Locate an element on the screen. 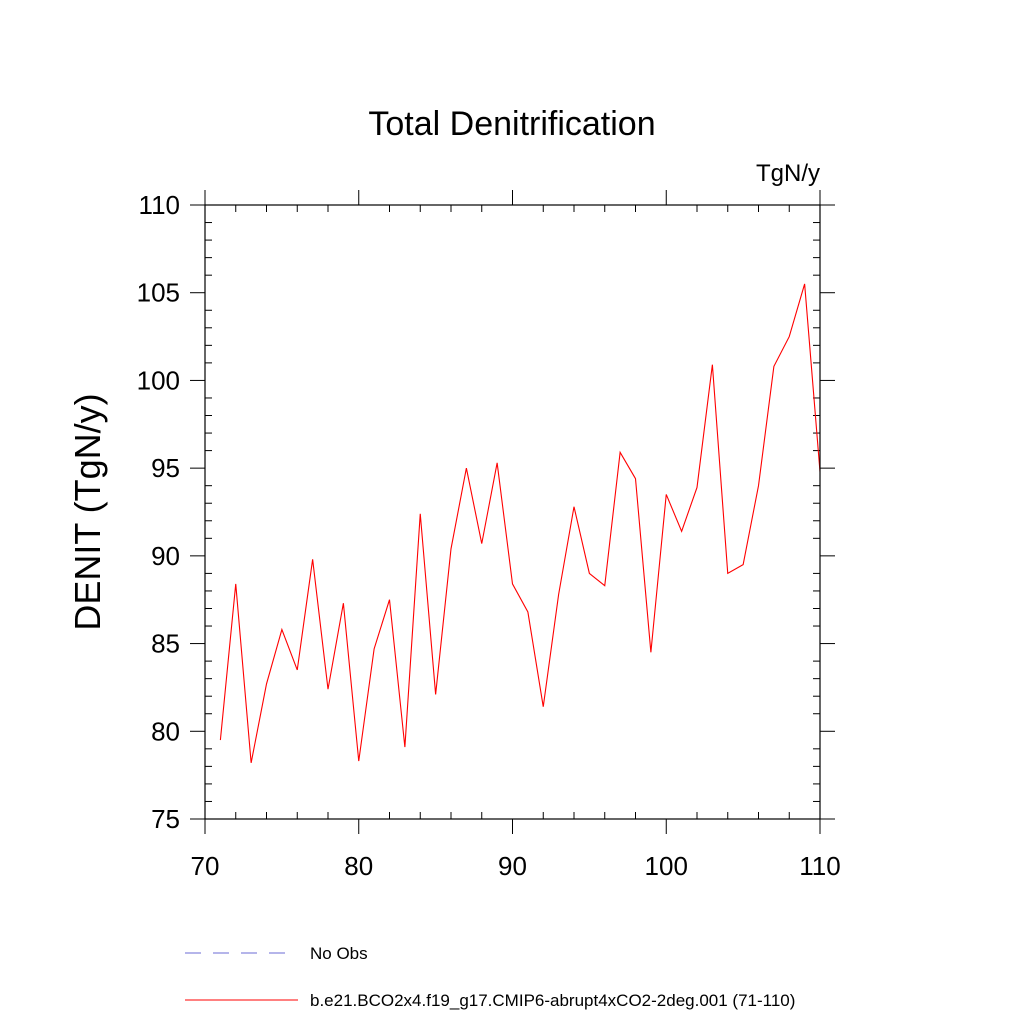 This screenshot has width=1024, height=1024. x-tick-label: 70 is located at coordinates (205, 866).